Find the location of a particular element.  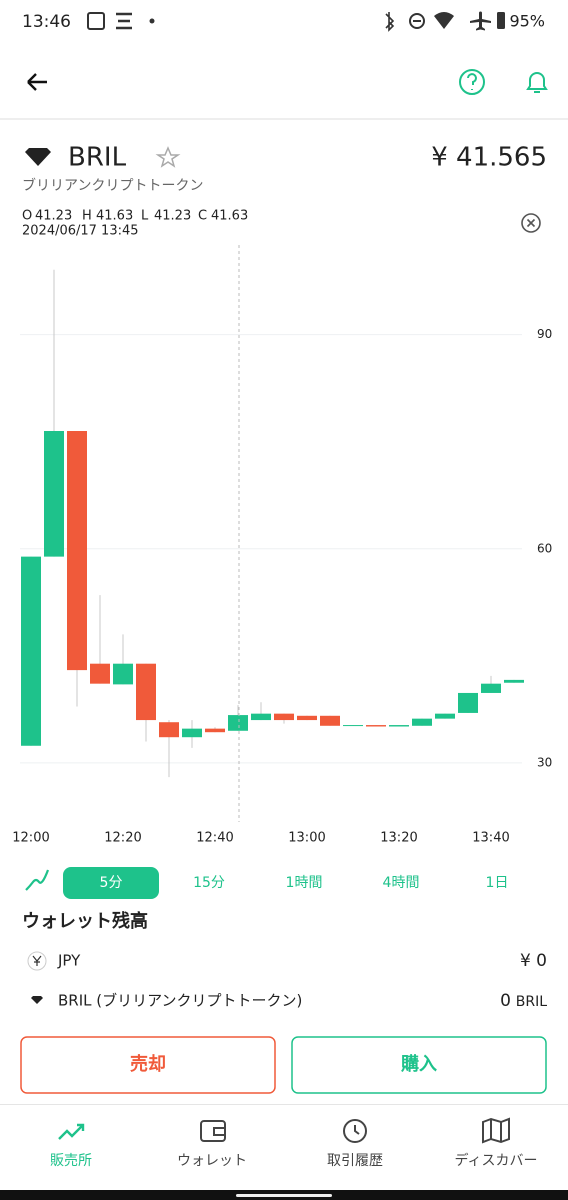

wallet-amount: ¥ 0 is located at coordinates (533, 961).